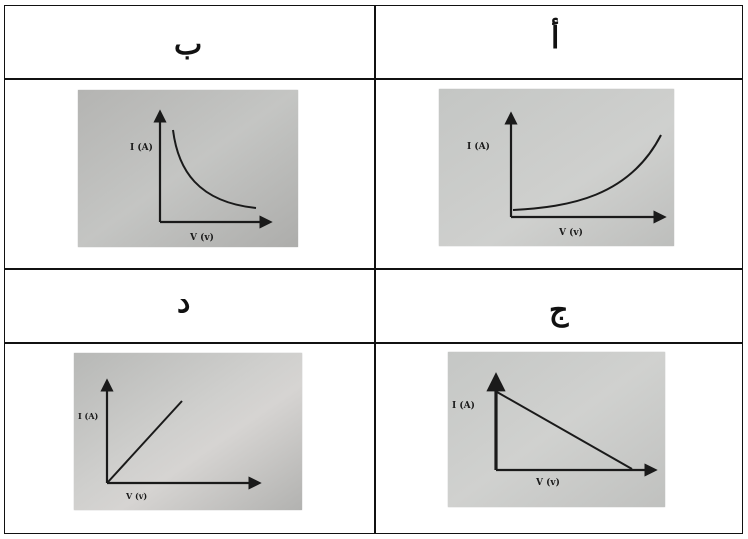 The width and height of the screenshot is (748, 539). I want to click on graph-b: I (A) V (v), so click(188, 168).